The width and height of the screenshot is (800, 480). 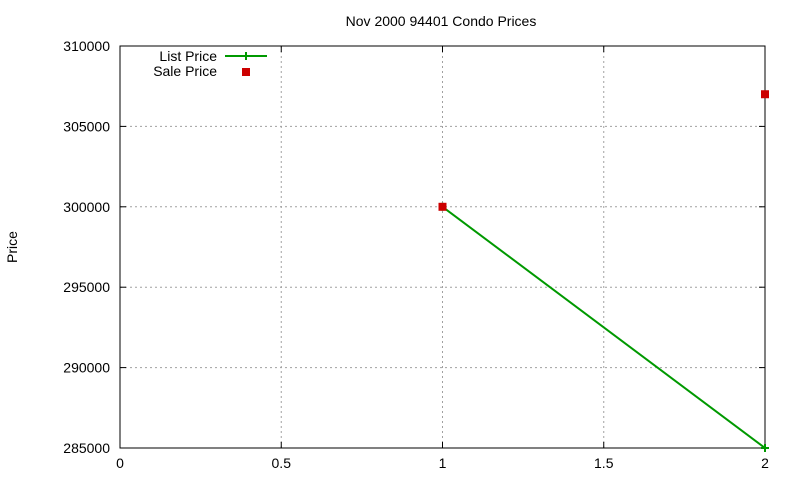 What do you see at coordinates (282, 463) in the screenshot?
I see `x-tick-label: 0.5` at bounding box center [282, 463].